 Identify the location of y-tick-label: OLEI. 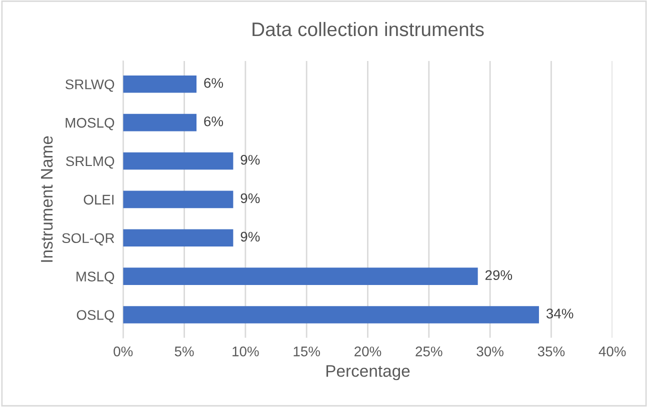
(99, 199).